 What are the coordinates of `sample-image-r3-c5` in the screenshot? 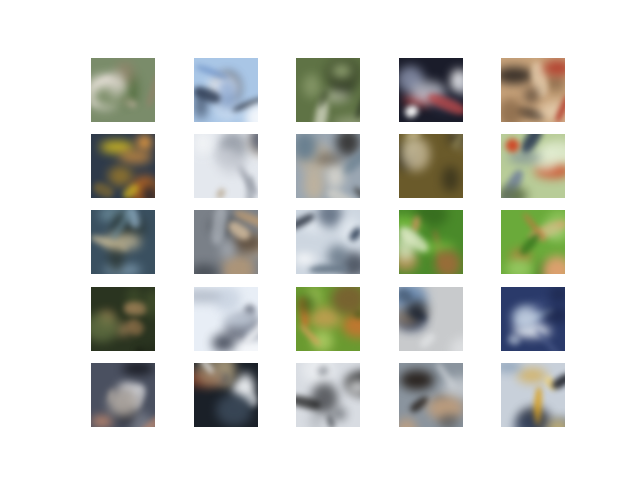 It's located at (533, 242).